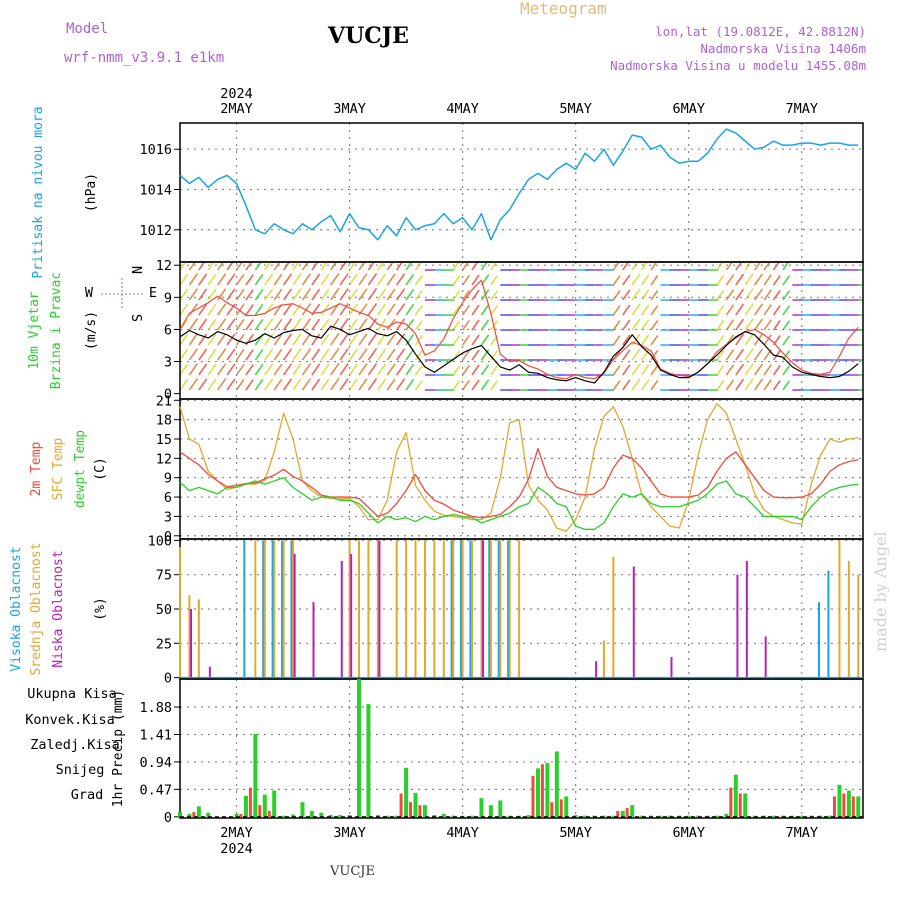 Image resolution: width=900 pixels, height=900 pixels. What do you see at coordinates (168, 479) in the screenshot?
I see `ytick-label: 9` at bounding box center [168, 479].